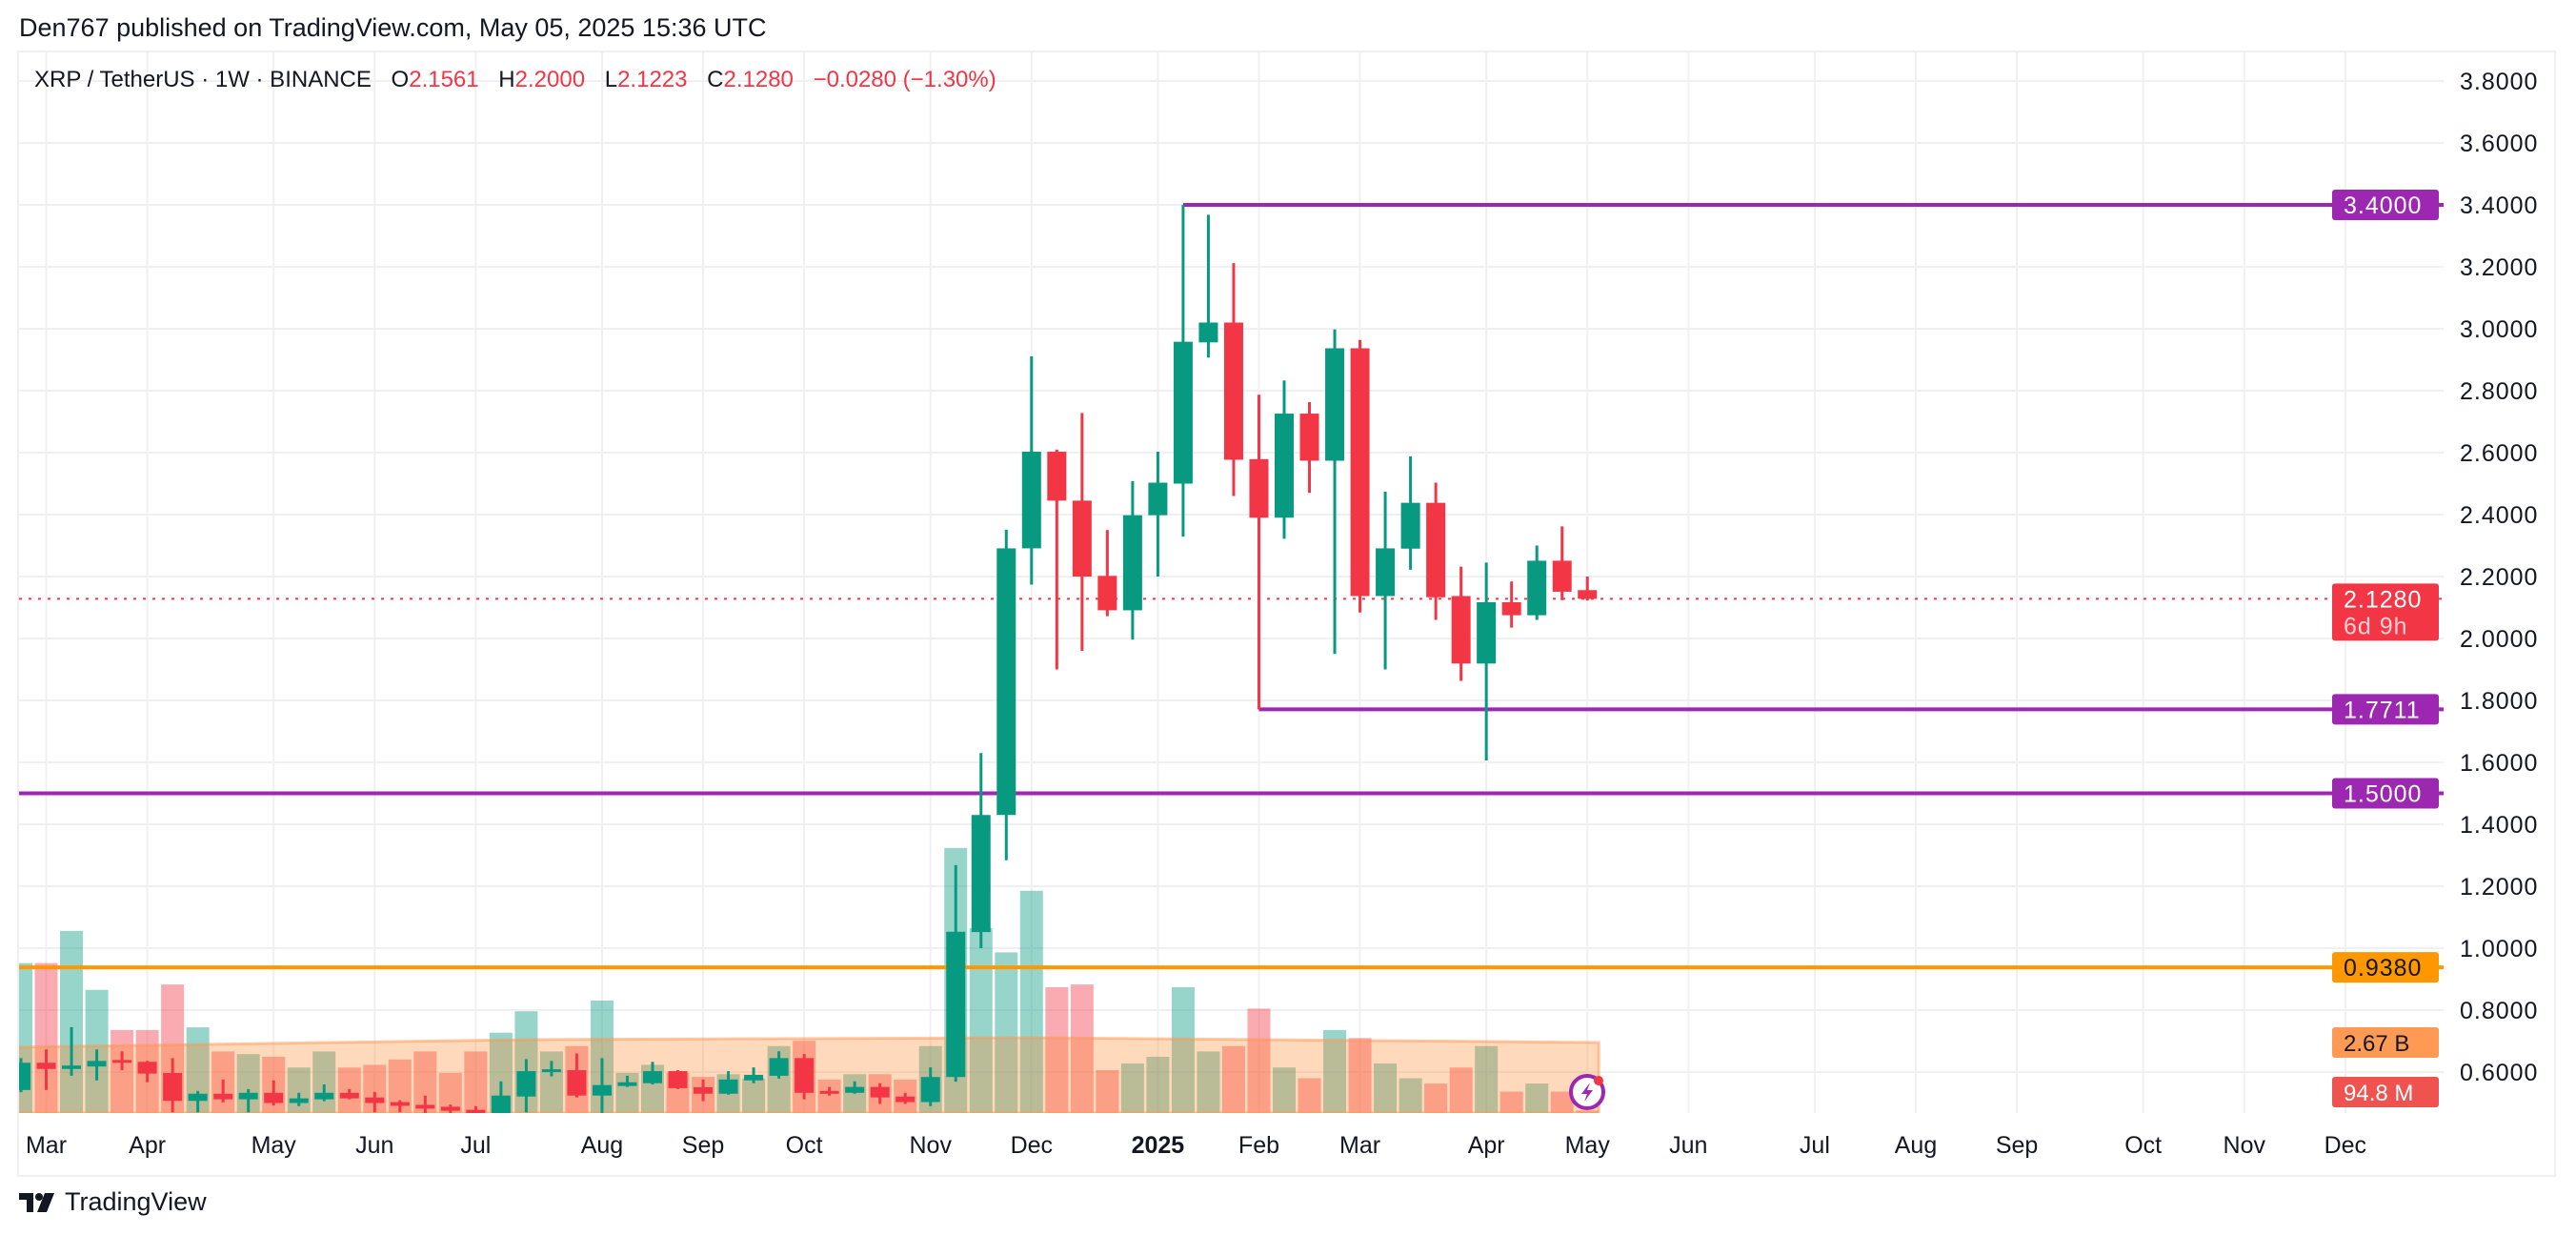  Describe the element at coordinates (2383, 599) in the screenshot. I see `last-price-text: 2.1280` at that location.